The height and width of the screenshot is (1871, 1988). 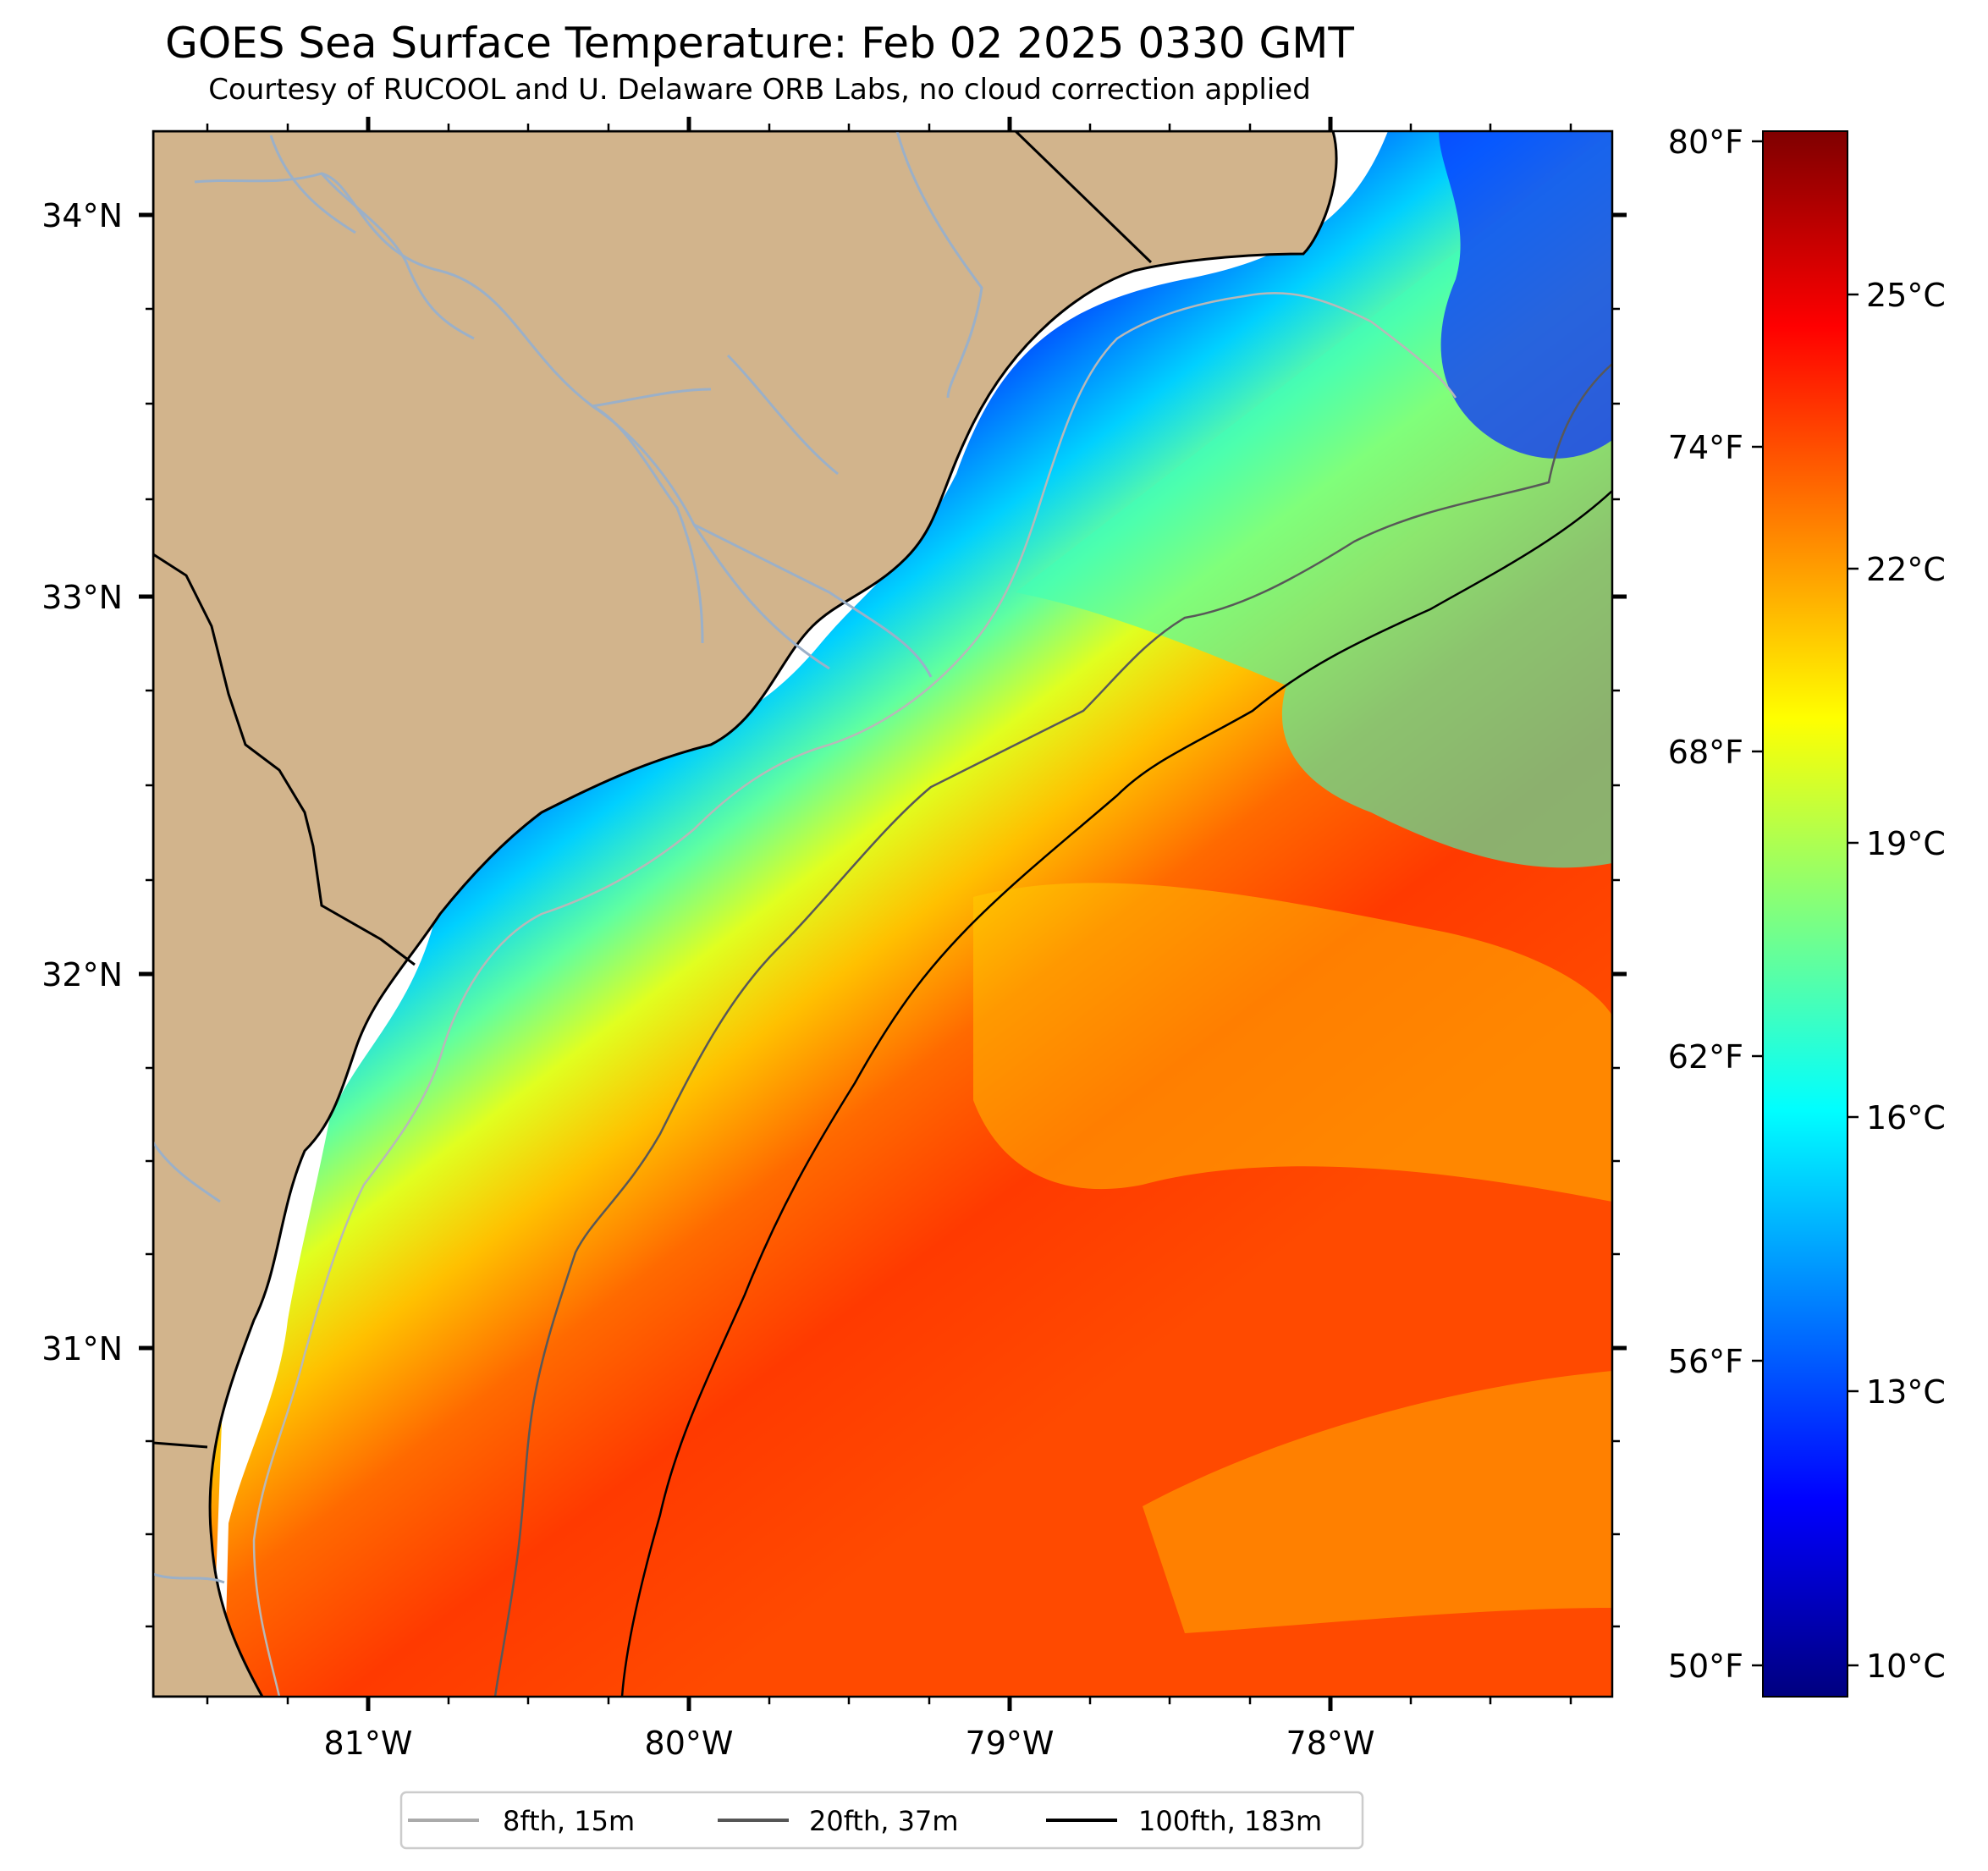 I want to click on colorbar-c-label: 22°C, so click(x=1906, y=570).